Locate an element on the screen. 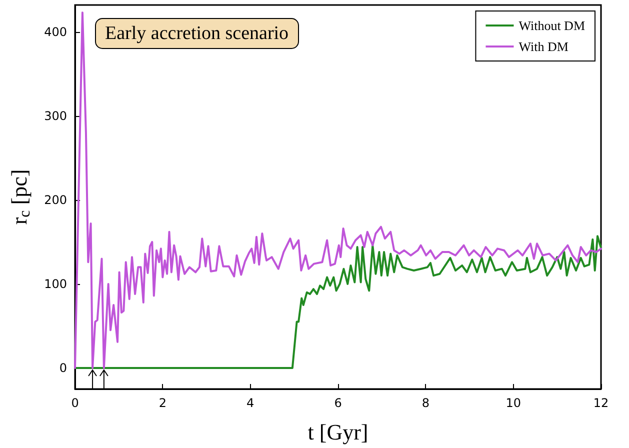 This screenshot has height=448, width=629. x-tick-label: 12 is located at coordinates (601, 403).